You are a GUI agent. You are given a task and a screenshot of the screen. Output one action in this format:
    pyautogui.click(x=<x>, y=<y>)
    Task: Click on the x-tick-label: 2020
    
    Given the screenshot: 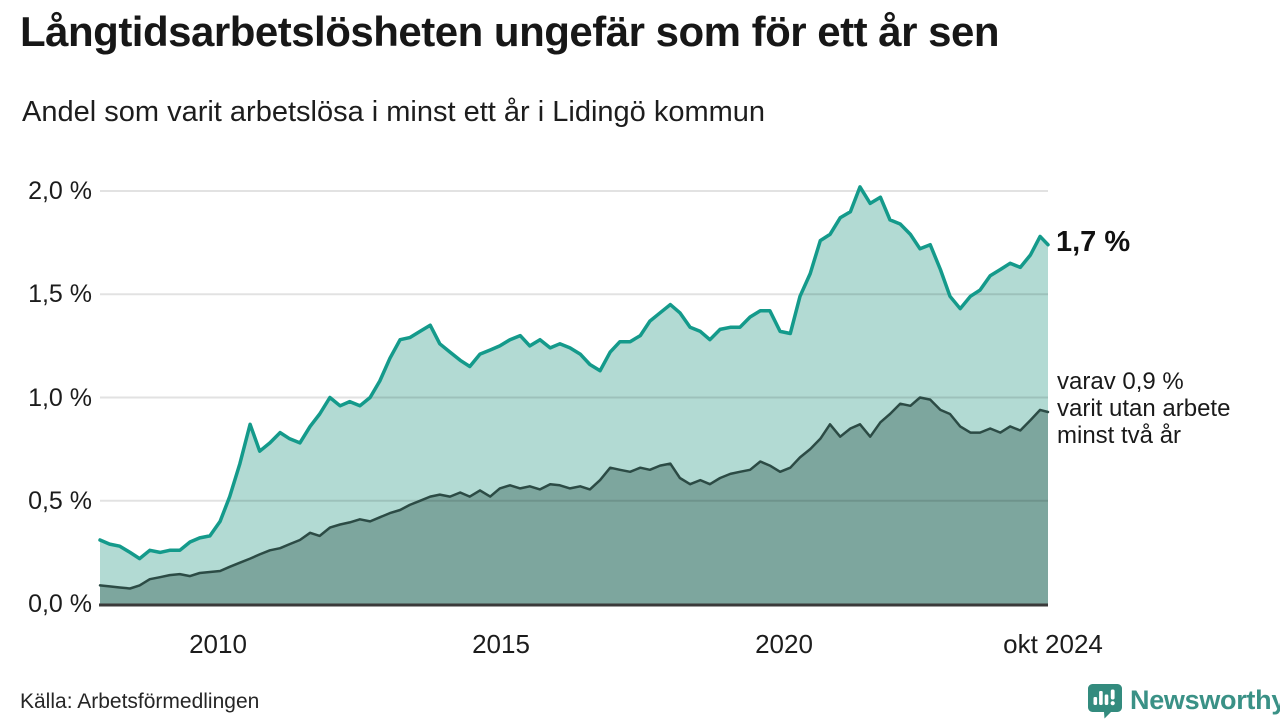 What is the action you would take?
    pyautogui.click(x=784, y=644)
    